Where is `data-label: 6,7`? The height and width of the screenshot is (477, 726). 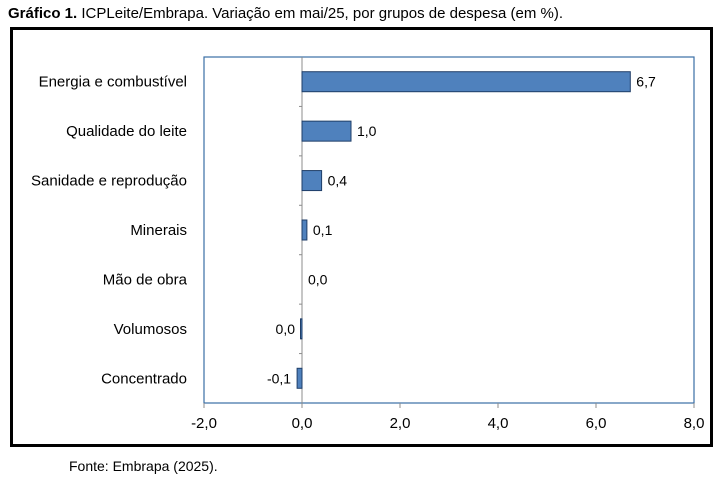 data-label: 6,7 is located at coordinates (646, 82).